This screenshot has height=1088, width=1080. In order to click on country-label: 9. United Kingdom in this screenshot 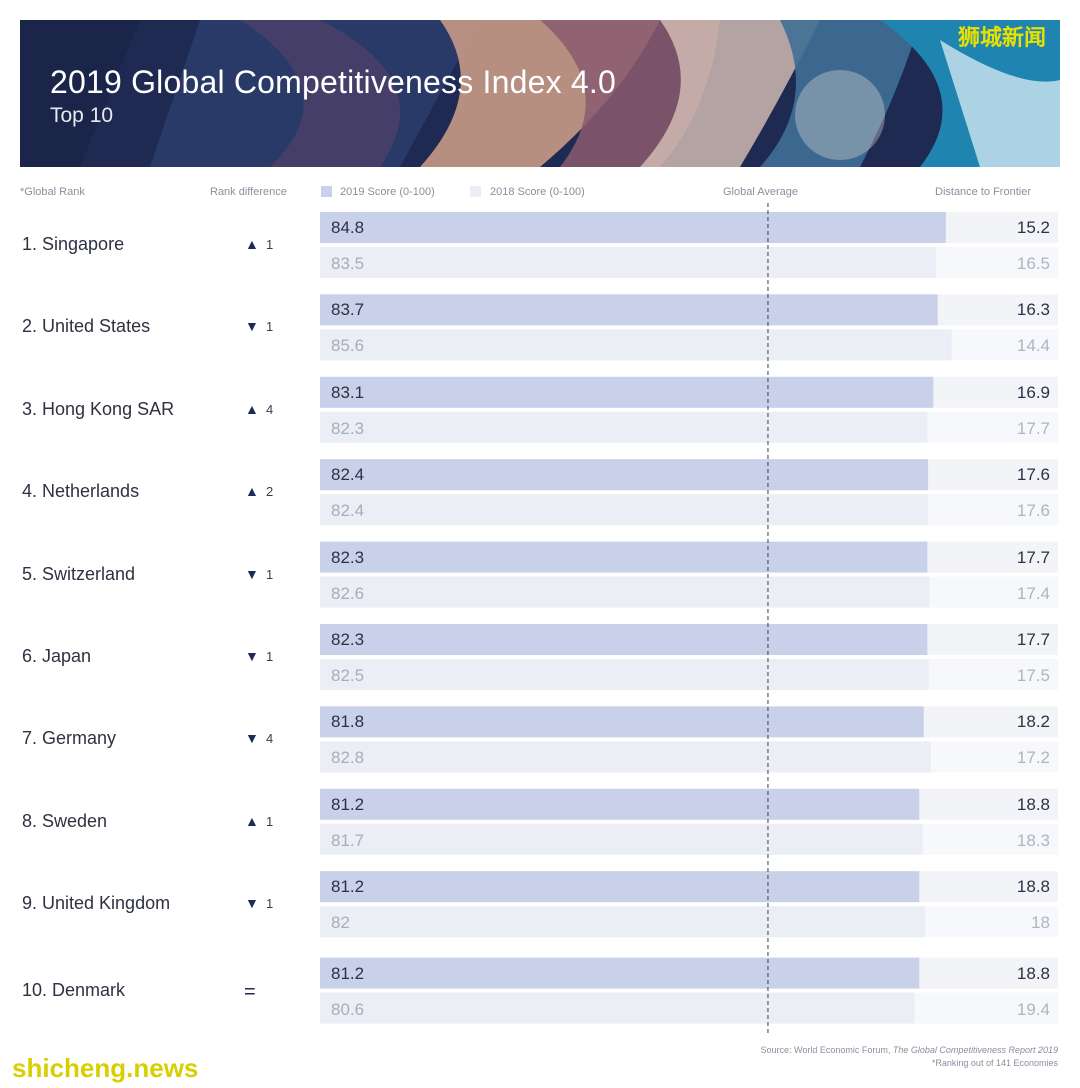, I will do `click(96, 903)`.